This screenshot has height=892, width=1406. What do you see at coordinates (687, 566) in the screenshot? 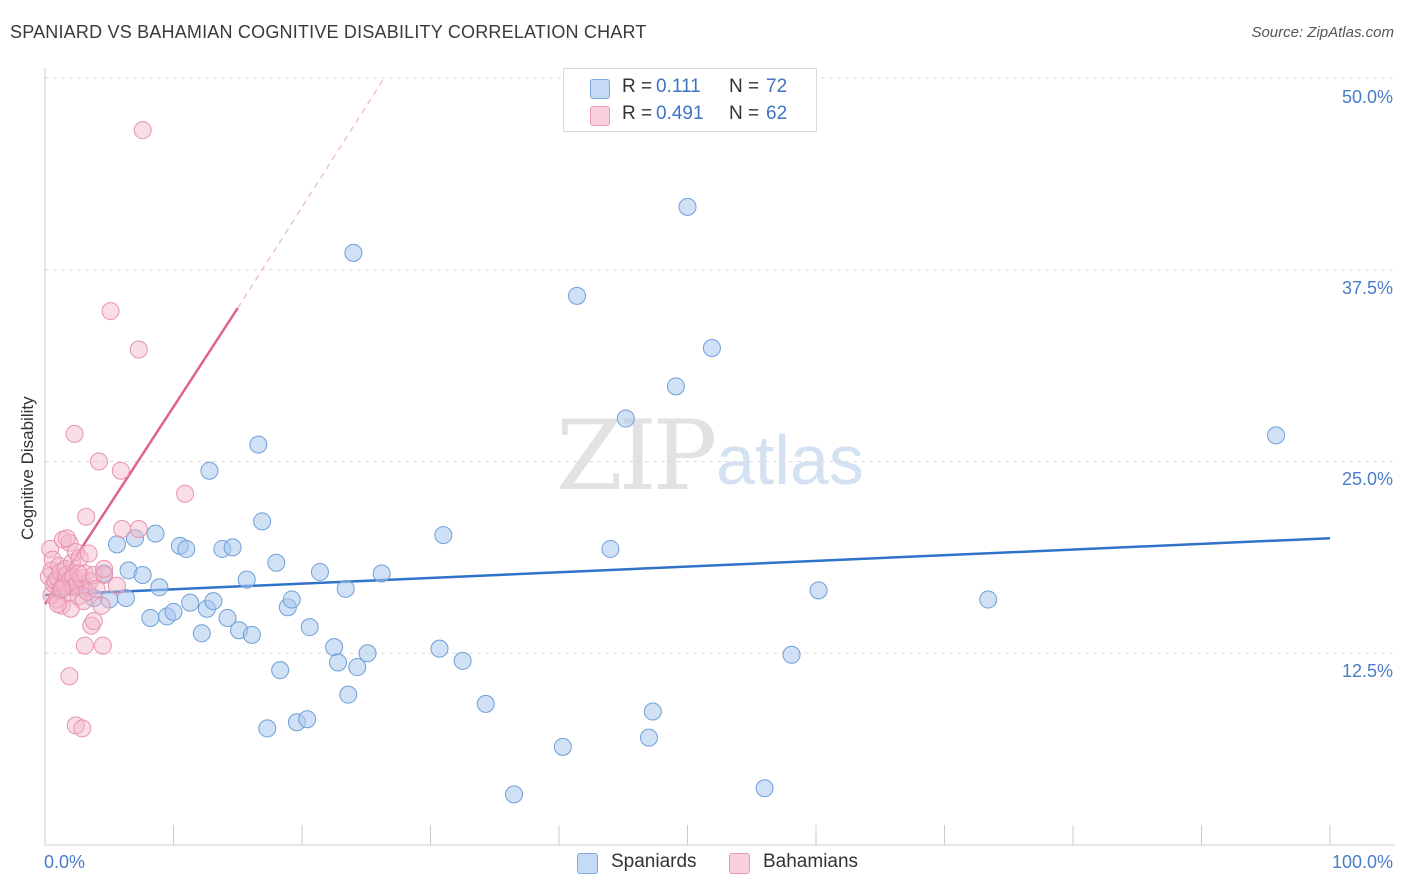
I see `trend-line-spaniards` at bounding box center [687, 566].